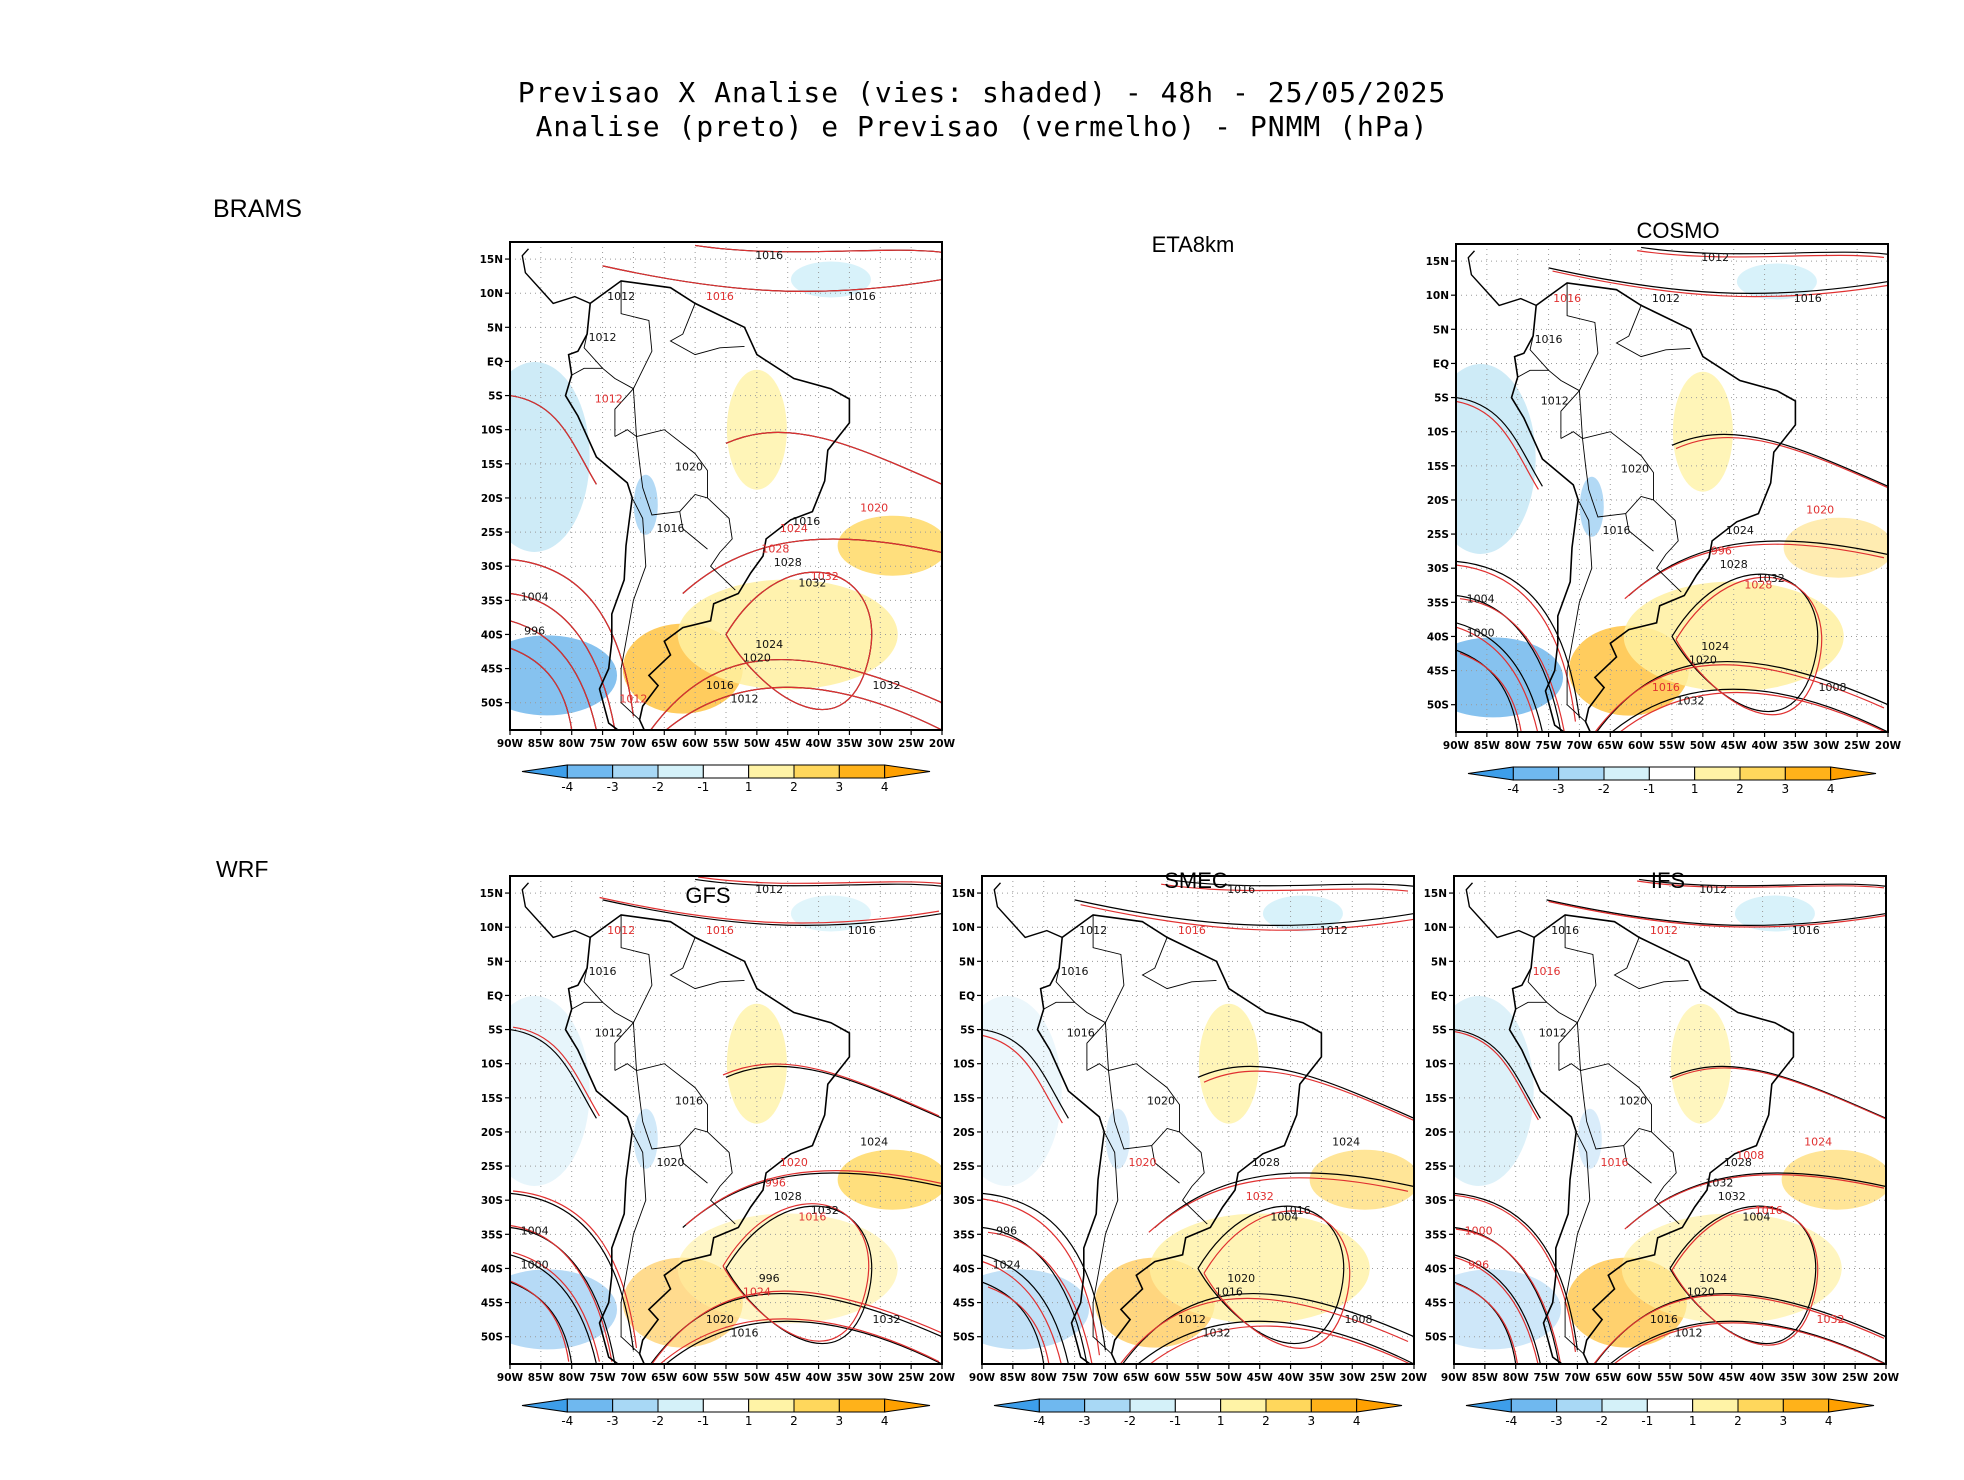  Describe the element at coordinates (1352, 1378) in the screenshot. I see `lon-tick-label: 30W` at that location.